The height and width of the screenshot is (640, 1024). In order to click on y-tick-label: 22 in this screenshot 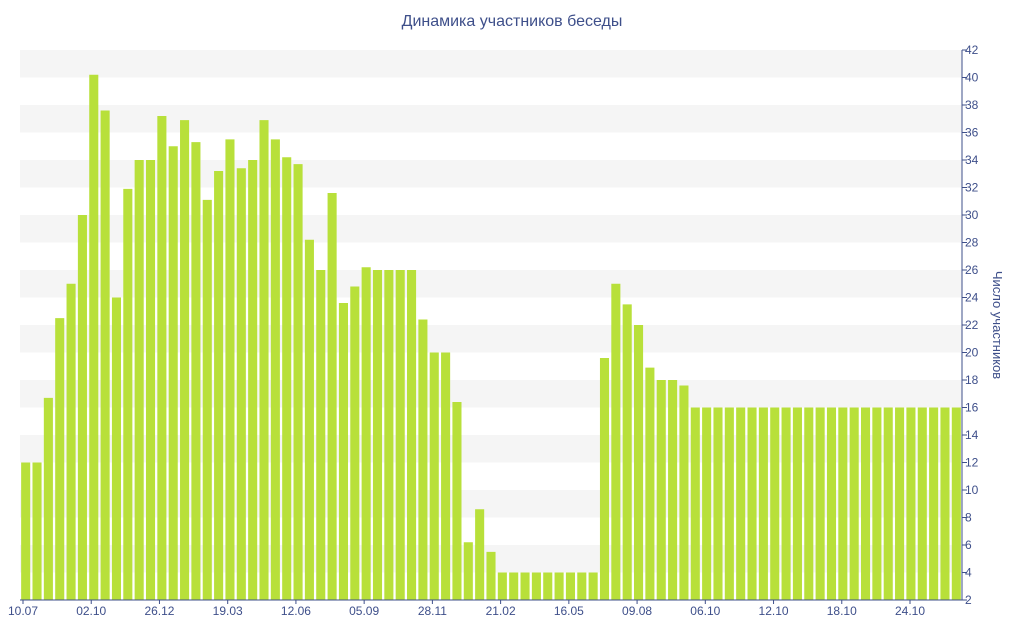, I will do `click(972, 325)`.